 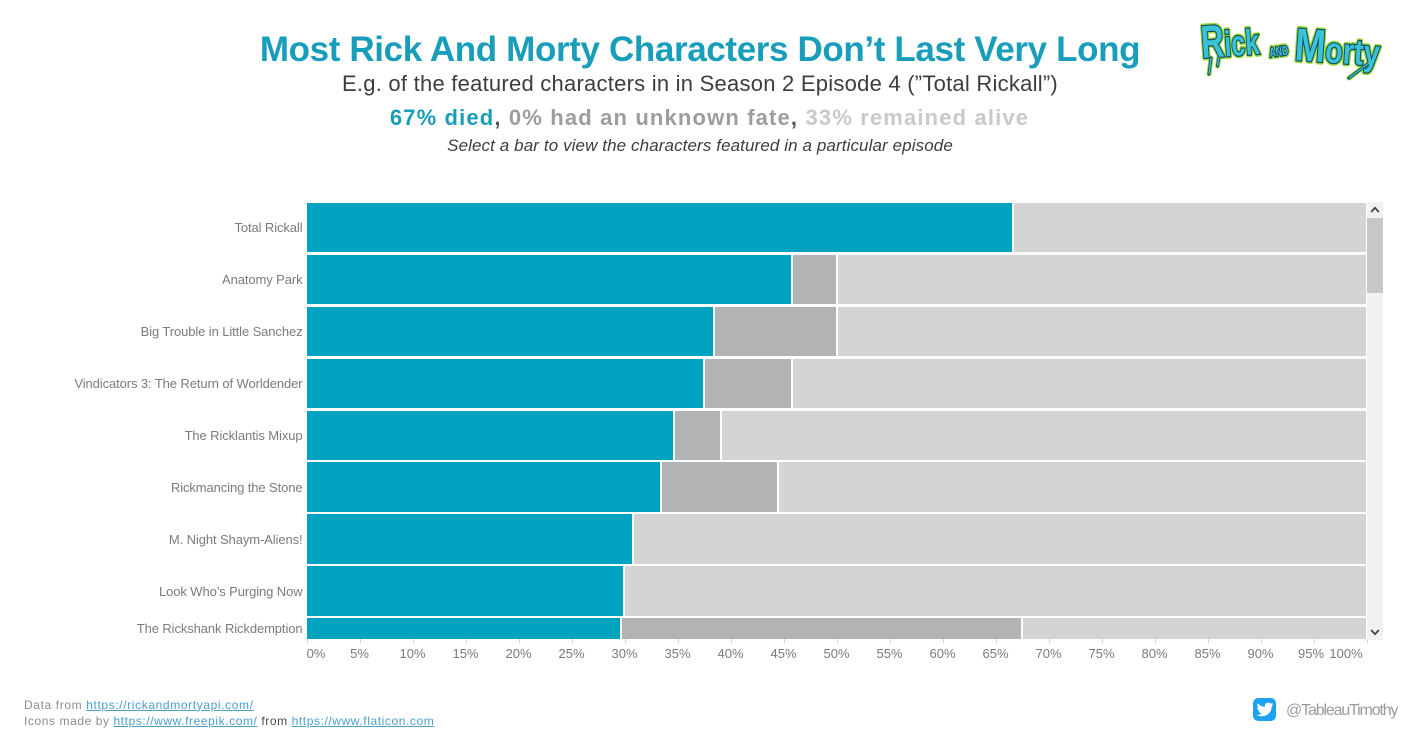 What do you see at coordinates (1337, 47) in the screenshot?
I see `svg-text: Morty` at bounding box center [1337, 47].